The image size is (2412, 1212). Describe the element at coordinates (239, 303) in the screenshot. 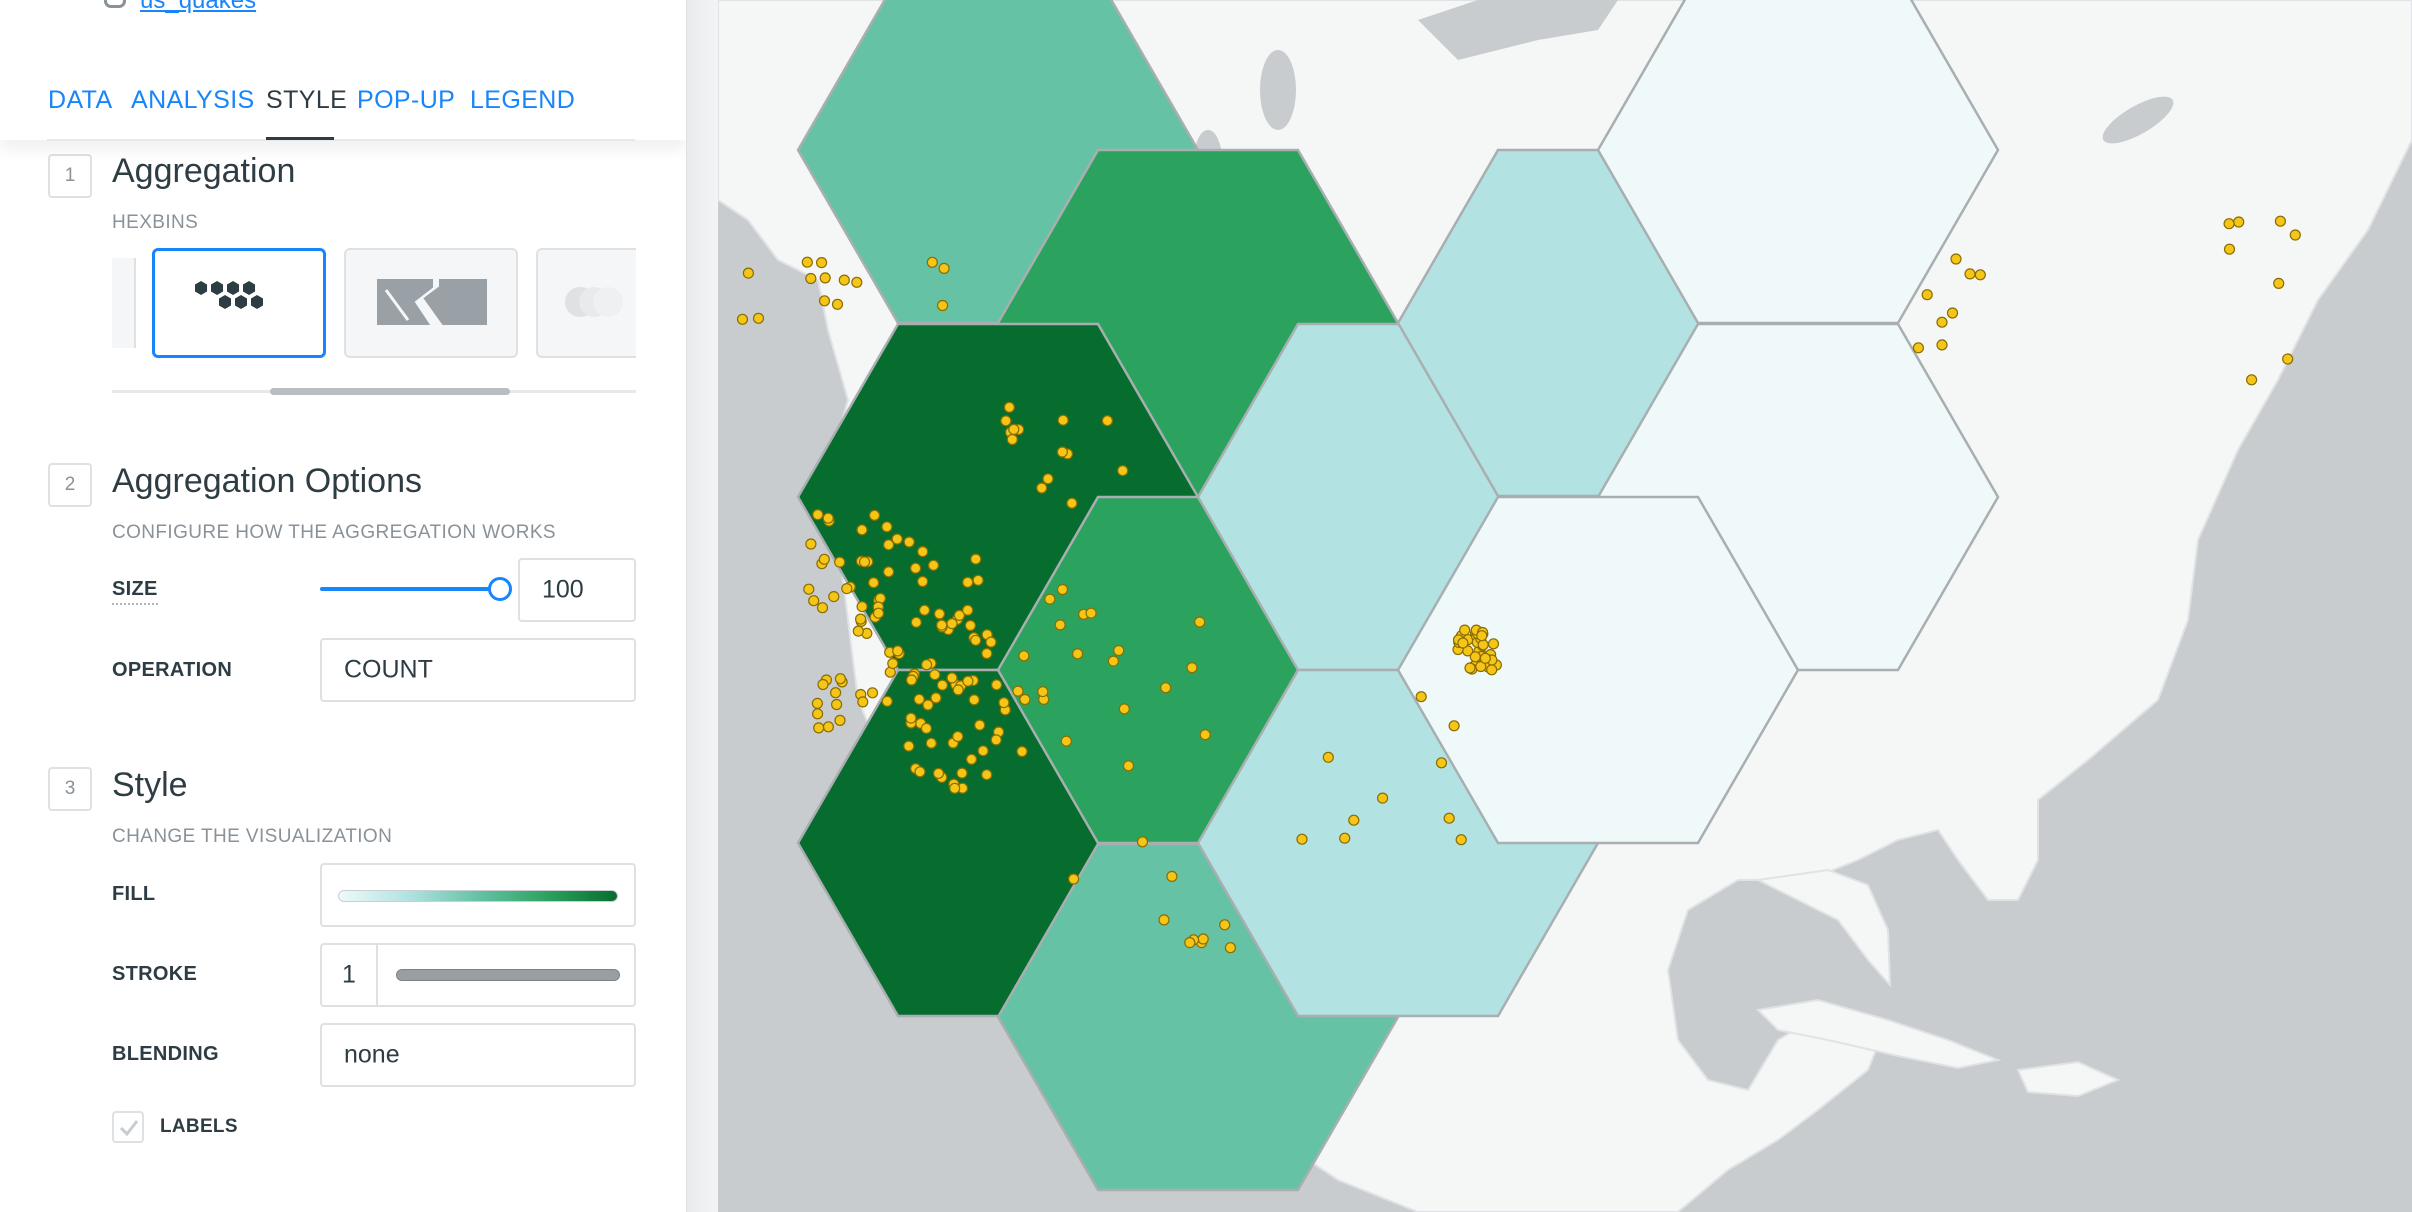

I see `aggregation-hexbins-option` at that location.